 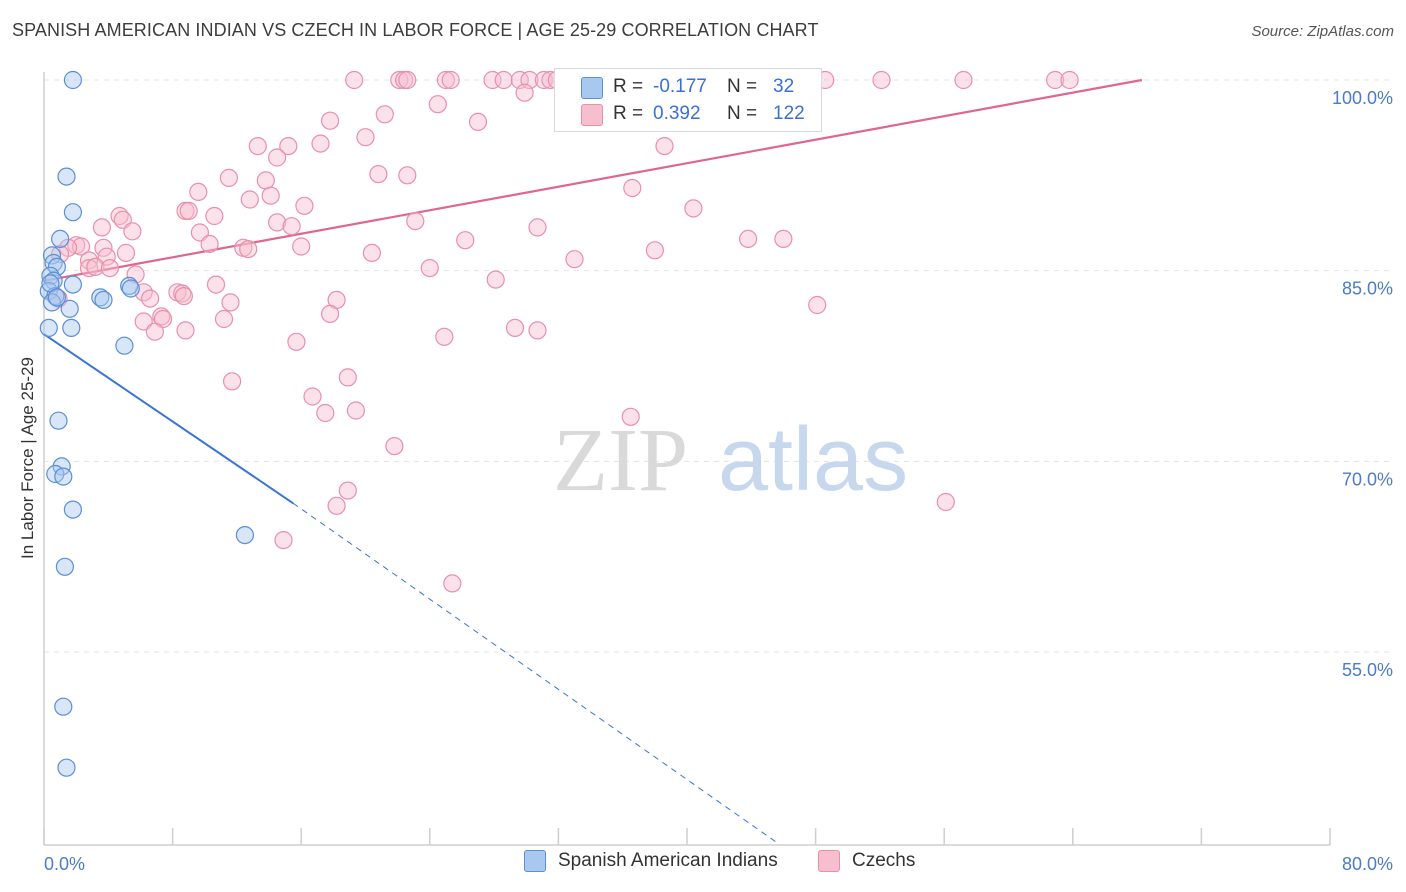 What do you see at coordinates (789, 113) in the screenshot?
I see `stats-n-value: 122` at bounding box center [789, 113].